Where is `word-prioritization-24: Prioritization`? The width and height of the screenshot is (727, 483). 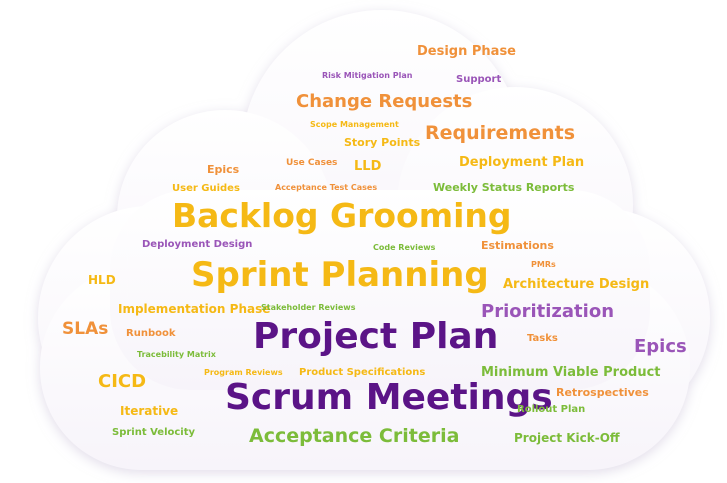
word-prioritization-24: Prioritization is located at coordinates (548, 311).